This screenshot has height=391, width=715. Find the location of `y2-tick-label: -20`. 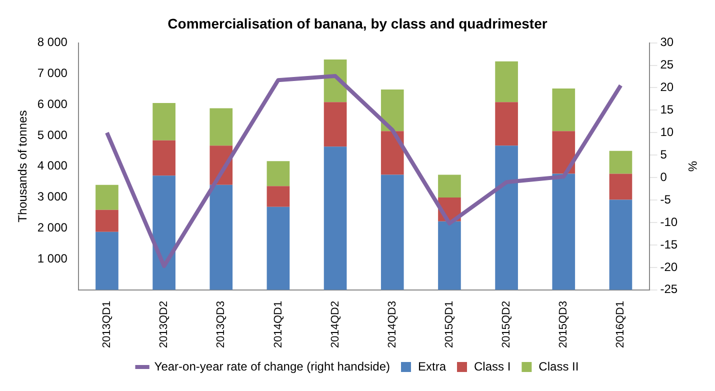

y2-tick-label: -20 is located at coordinates (669, 267).